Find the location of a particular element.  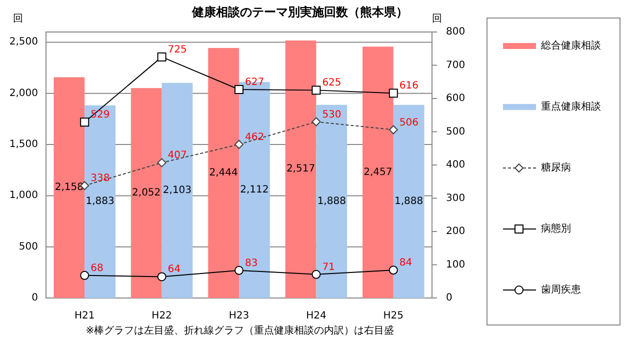

y-tick-label: 500 is located at coordinates (28, 246).